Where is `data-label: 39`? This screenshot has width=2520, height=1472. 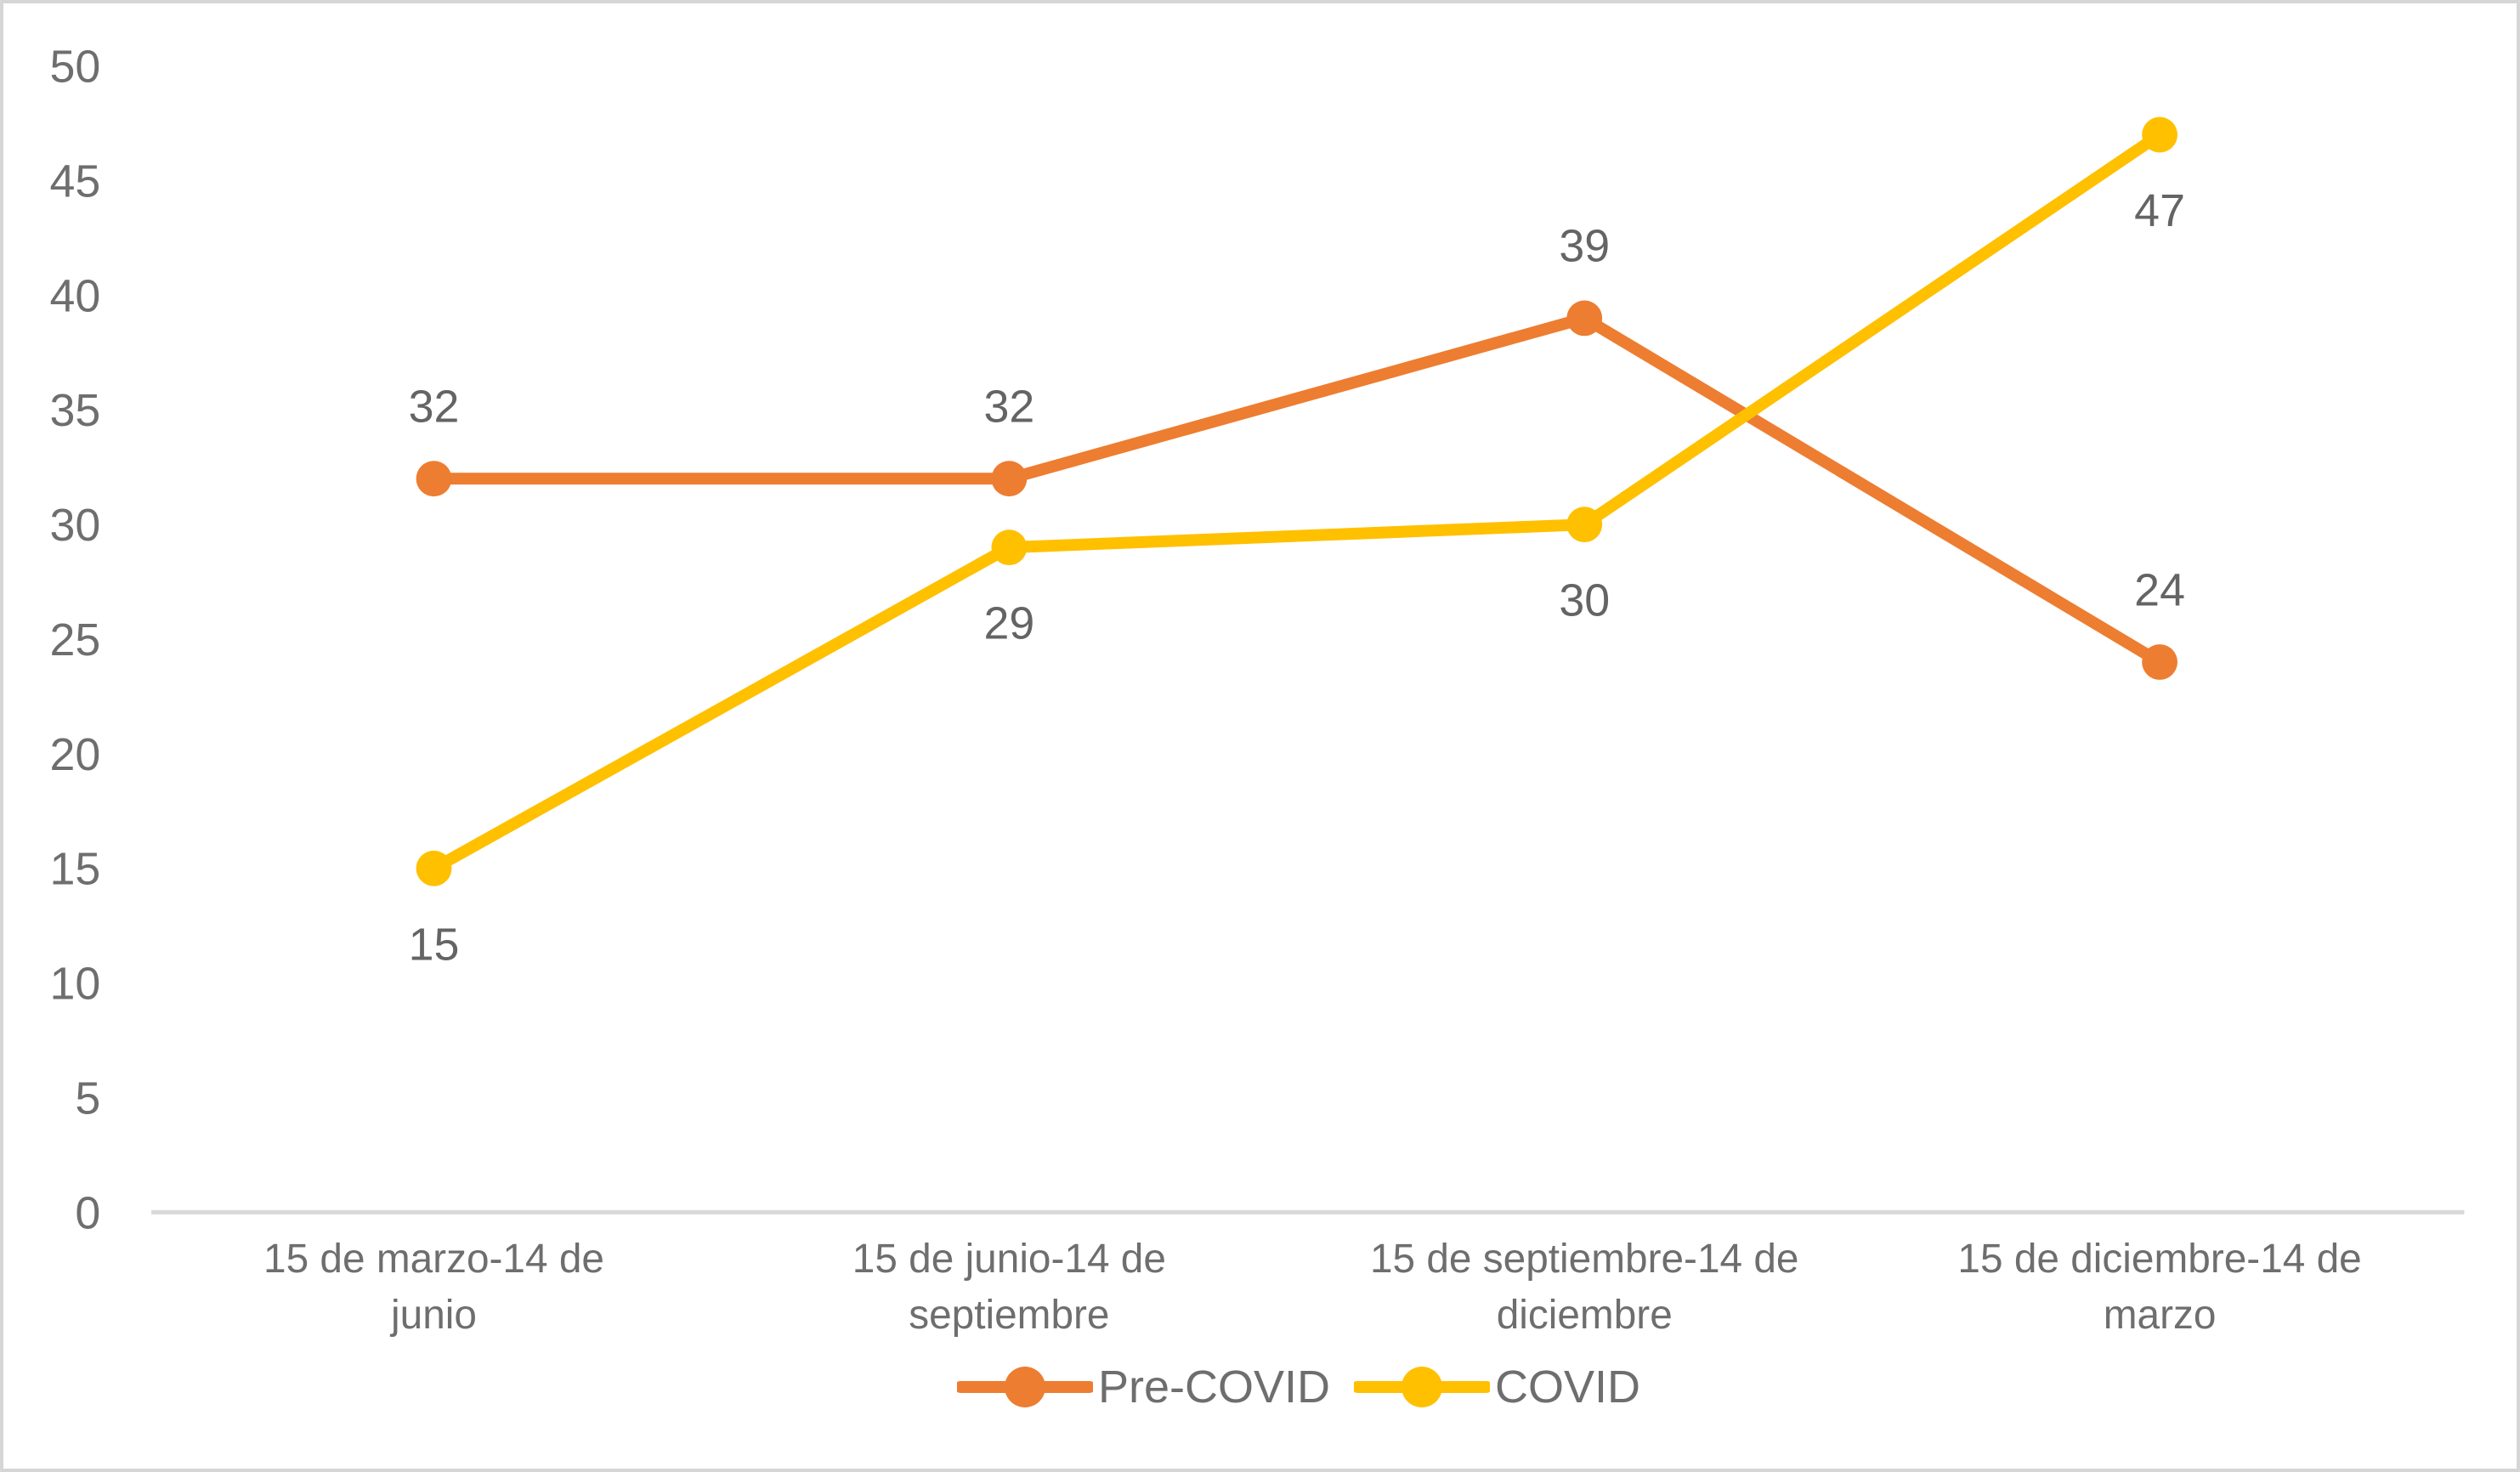
data-label: 39 is located at coordinates (1584, 246).